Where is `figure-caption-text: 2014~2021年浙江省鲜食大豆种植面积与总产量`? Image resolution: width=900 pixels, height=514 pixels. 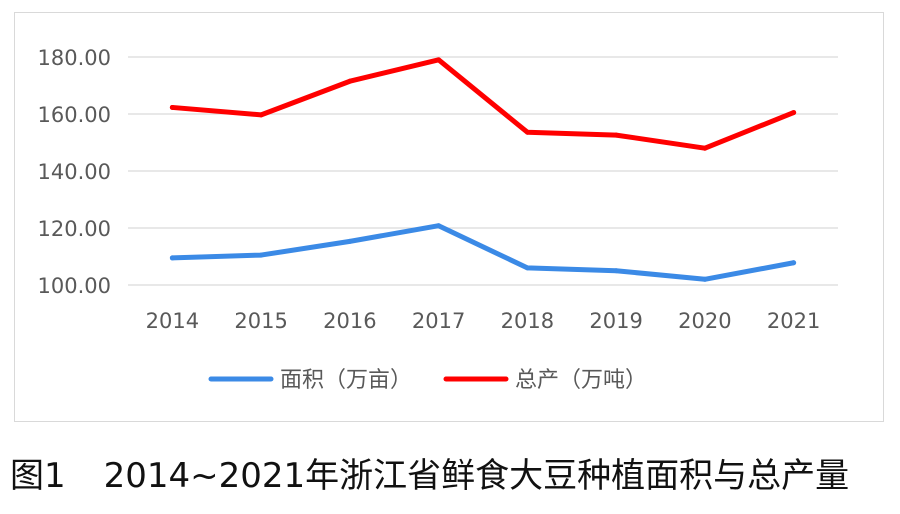
figure-caption-text: 2014~2021年浙江省鲜食大豆种植面积与总产量 is located at coordinates (476, 476).